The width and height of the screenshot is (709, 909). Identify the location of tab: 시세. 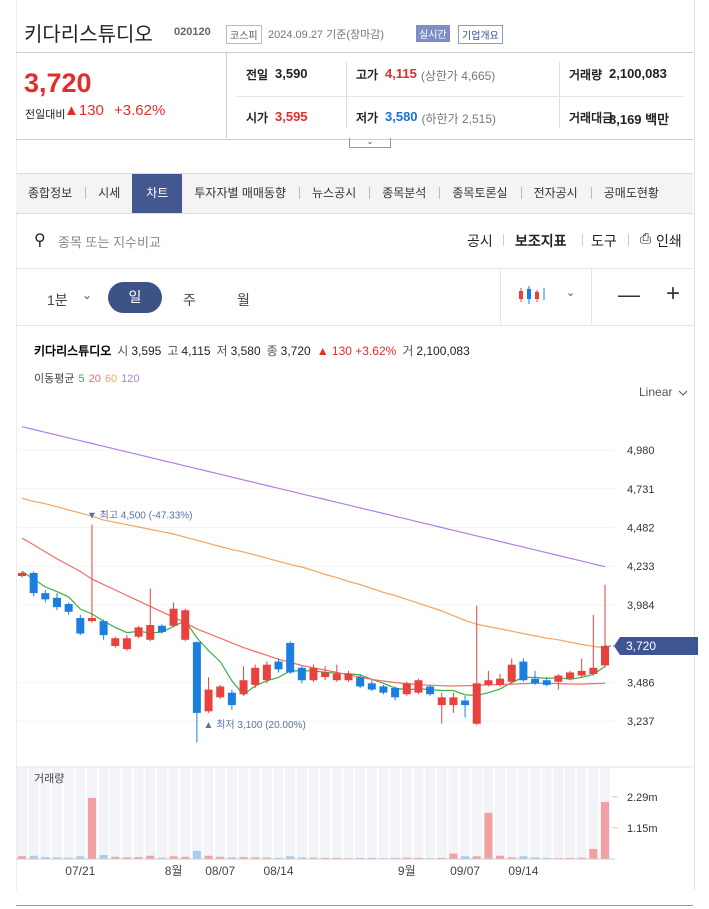
(109, 193).